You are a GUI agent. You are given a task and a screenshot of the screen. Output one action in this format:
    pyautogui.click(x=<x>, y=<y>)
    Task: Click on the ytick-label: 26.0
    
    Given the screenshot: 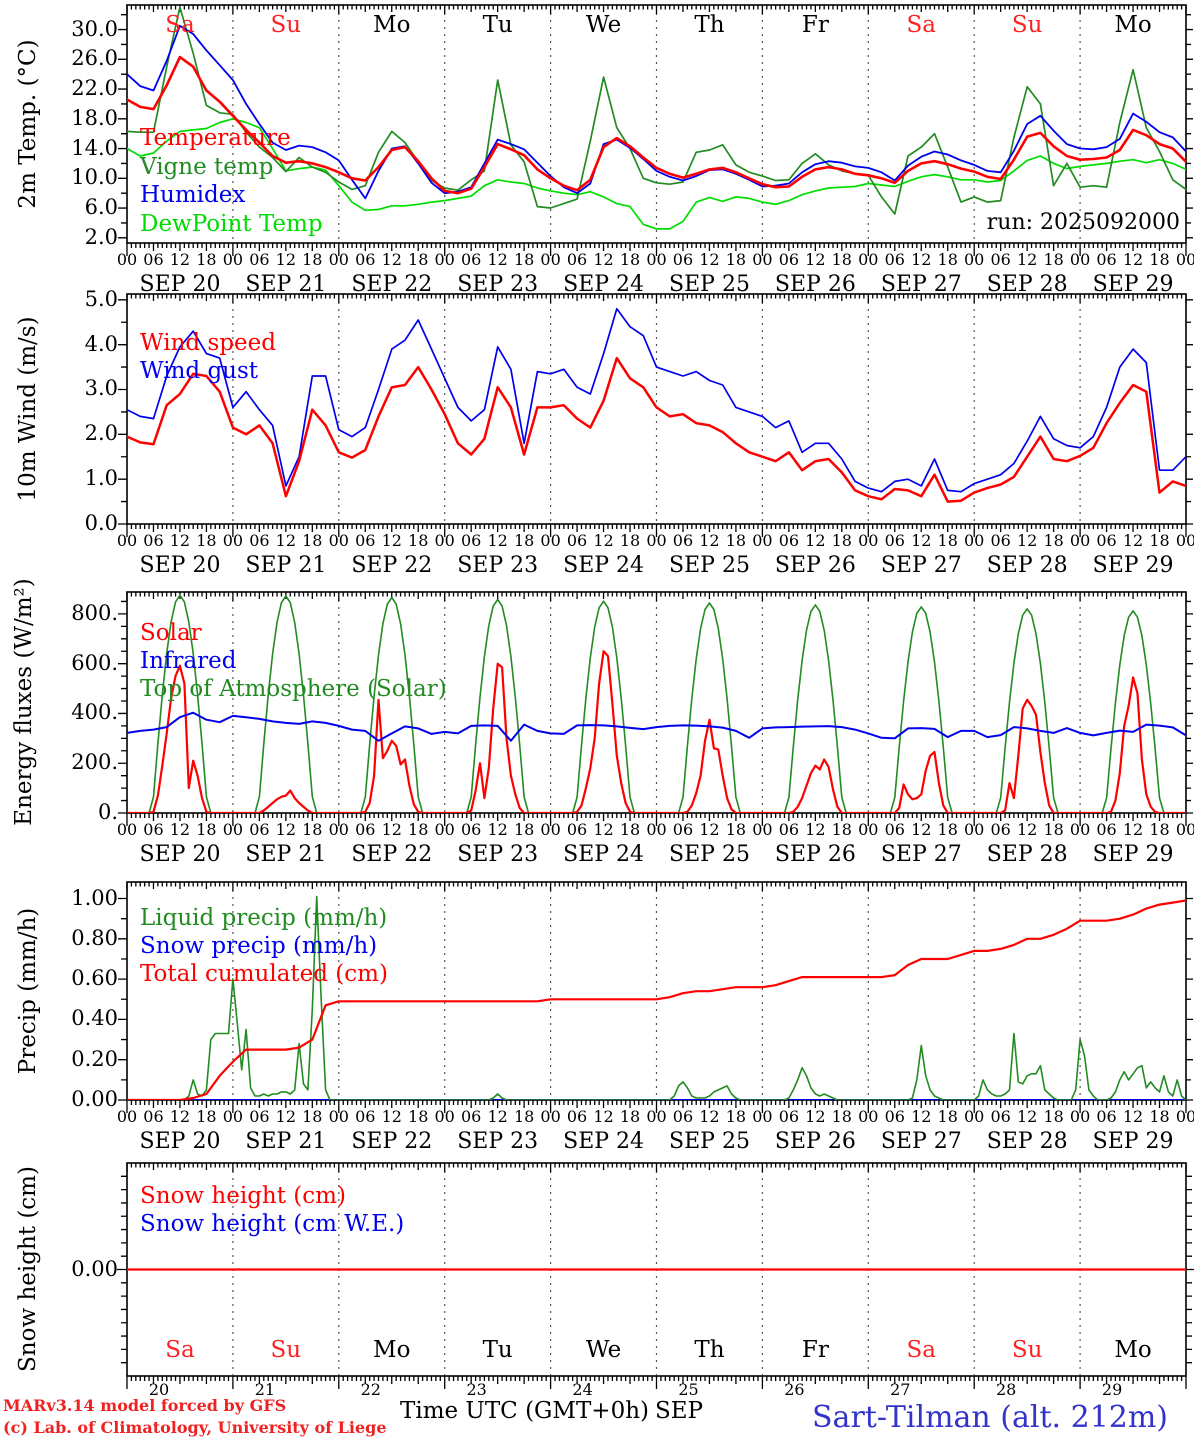 What is the action you would take?
    pyautogui.click(x=94, y=58)
    